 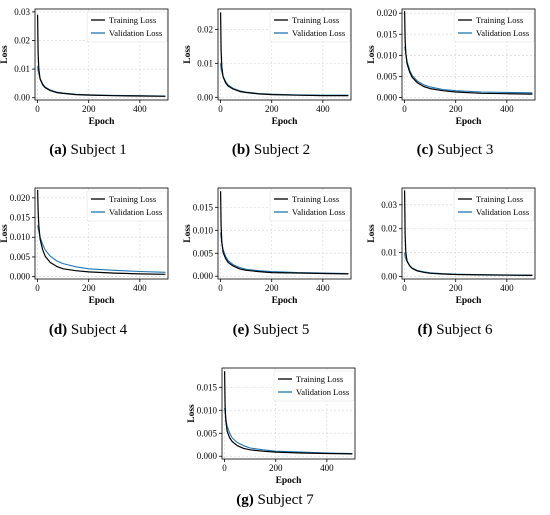 I want to click on caption-label-d: (d), so click(x=58, y=330).